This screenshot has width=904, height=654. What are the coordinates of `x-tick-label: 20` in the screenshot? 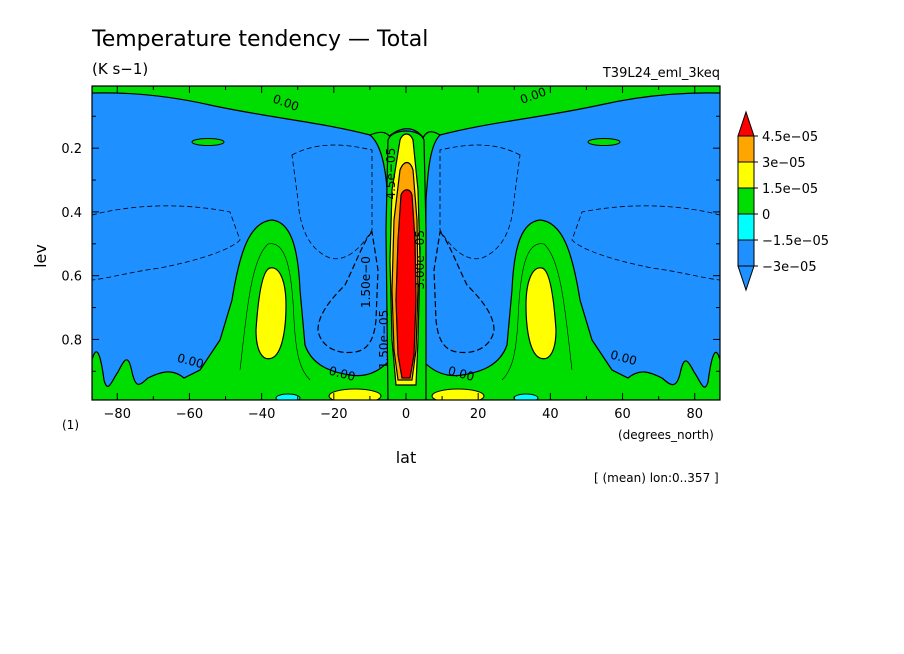 It's located at (478, 414).